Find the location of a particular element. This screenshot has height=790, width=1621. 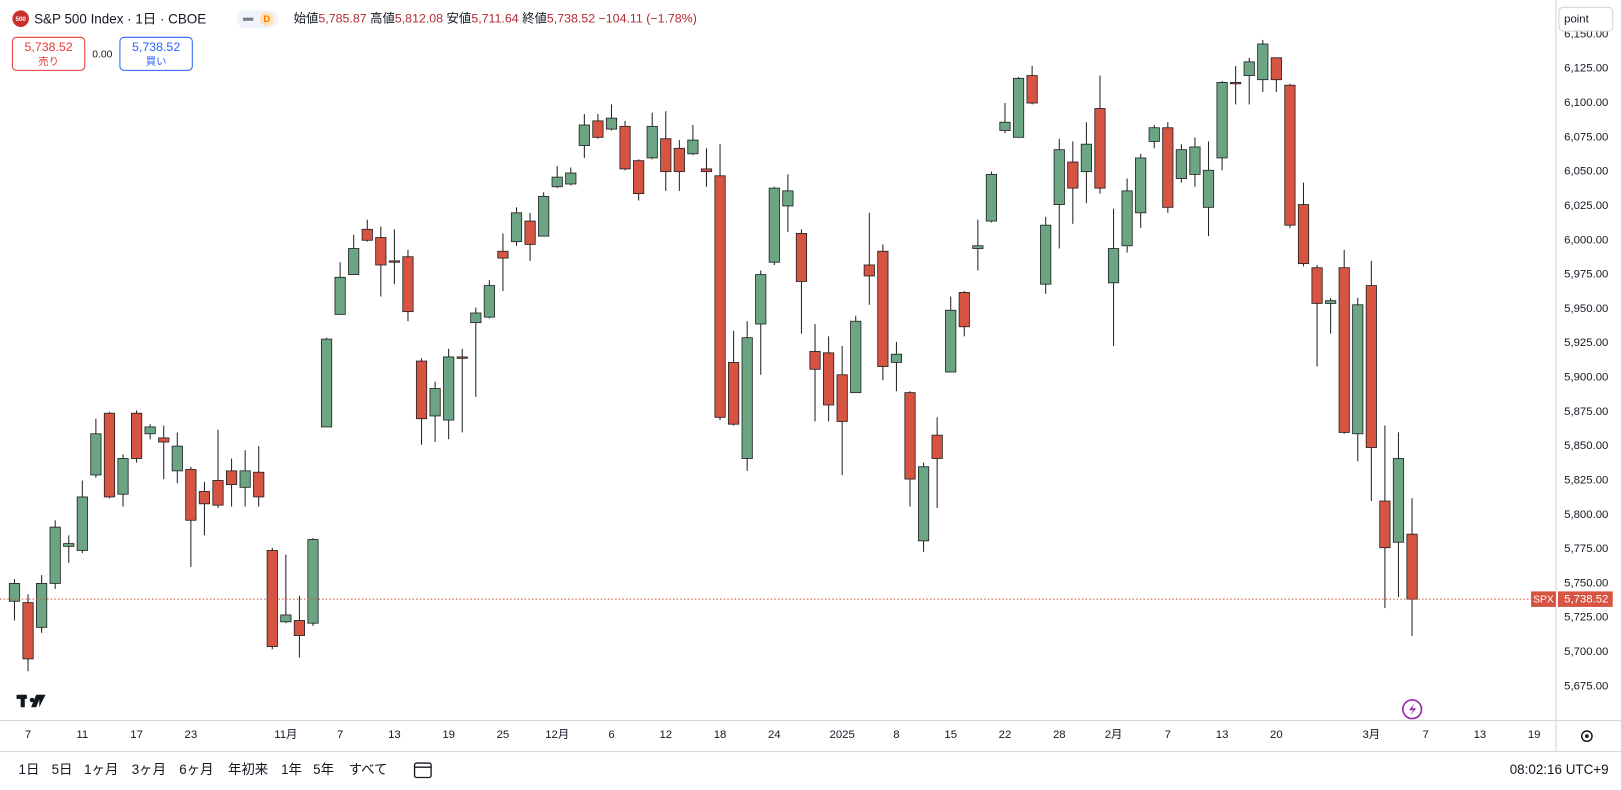

ohlc-value: 5,785.87 is located at coordinates (342, 19).